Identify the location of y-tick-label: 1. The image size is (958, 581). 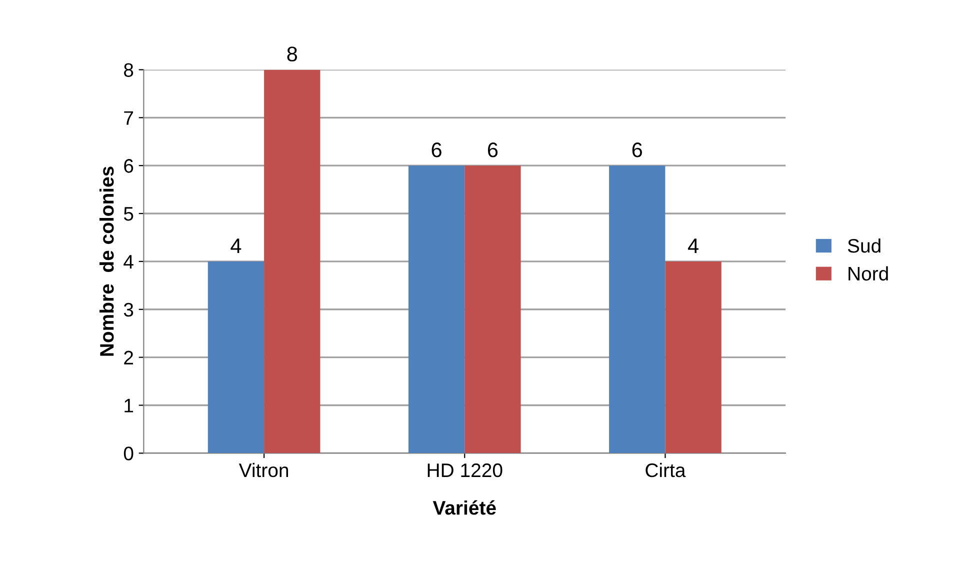
(129, 405).